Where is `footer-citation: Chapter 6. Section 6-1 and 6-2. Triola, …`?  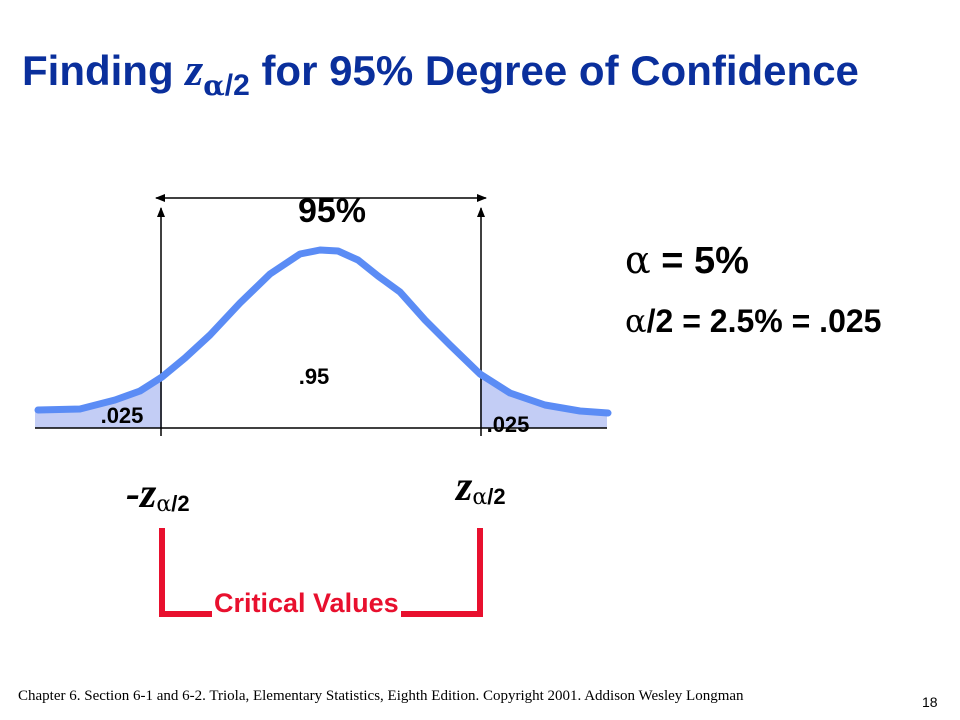
footer-citation: Chapter 6. Section 6-1 and 6-2. Triola, … is located at coordinates (381, 696).